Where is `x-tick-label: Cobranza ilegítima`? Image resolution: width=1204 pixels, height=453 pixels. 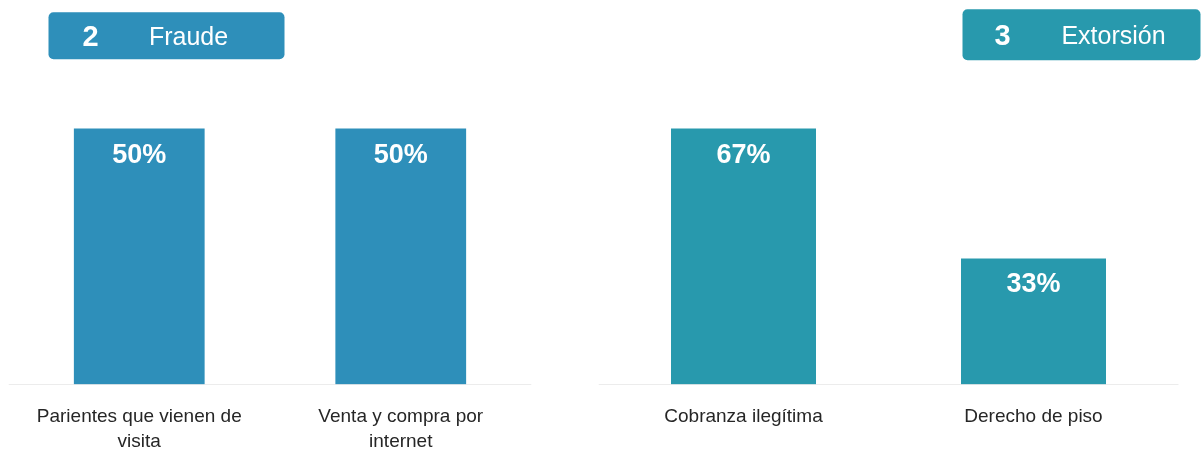
x-tick-label: Cobranza ilegítima is located at coordinates (744, 415).